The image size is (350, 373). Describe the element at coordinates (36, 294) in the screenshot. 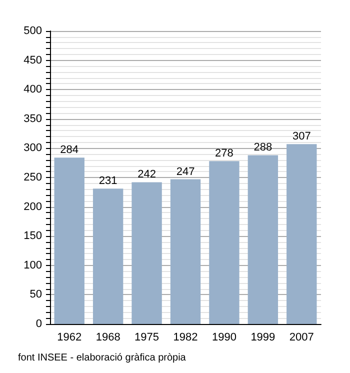

I see `y-tick-label: 50` at that location.